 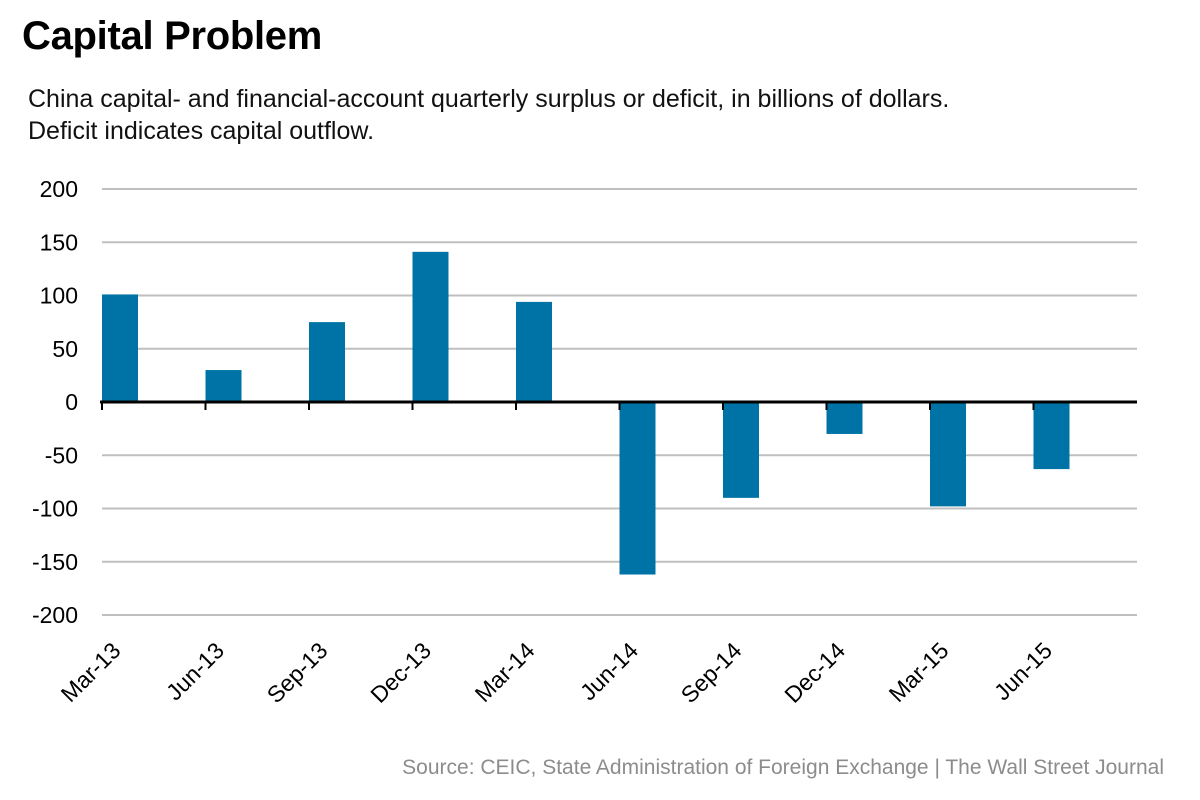 I want to click on x-tick-label: Mar-15, so click(x=919, y=672).